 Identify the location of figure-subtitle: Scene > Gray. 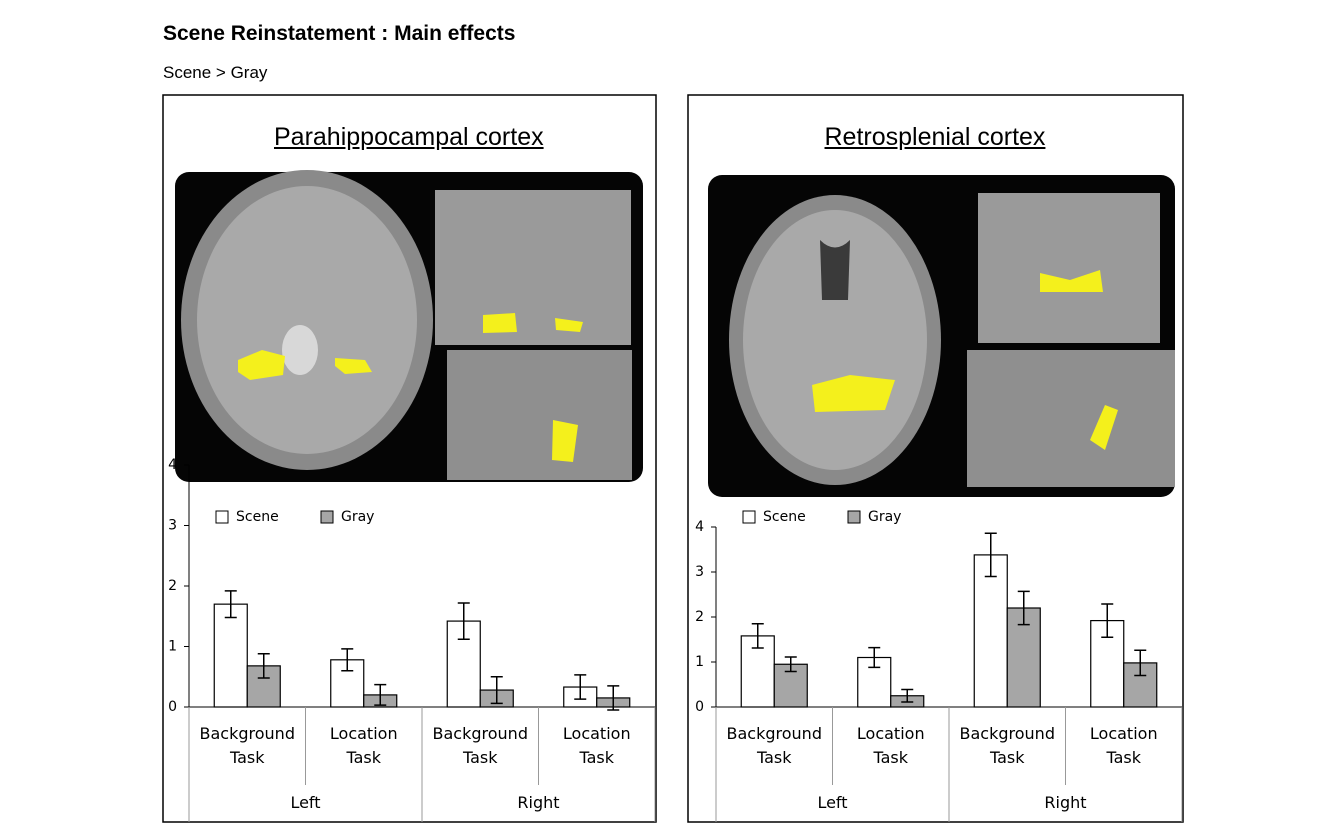
(215, 72).